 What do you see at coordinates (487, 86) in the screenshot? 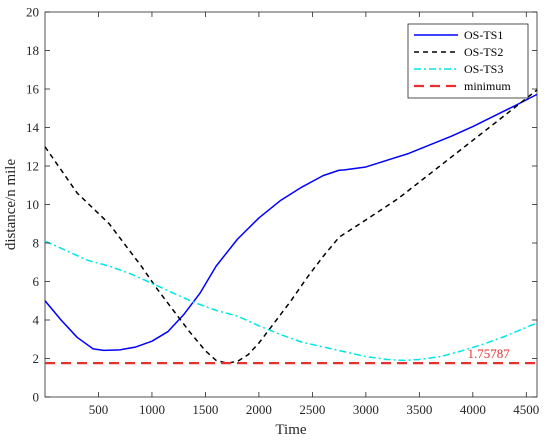
I see `legend-label-minimum: minimum` at bounding box center [487, 86].